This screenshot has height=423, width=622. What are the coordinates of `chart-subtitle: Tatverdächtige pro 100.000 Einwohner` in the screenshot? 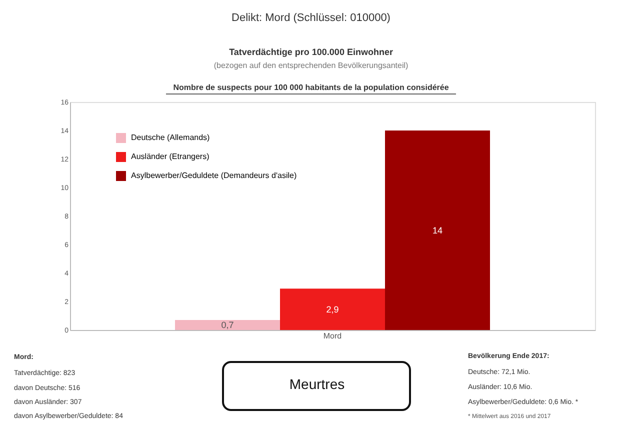 It's located at (311, 52).